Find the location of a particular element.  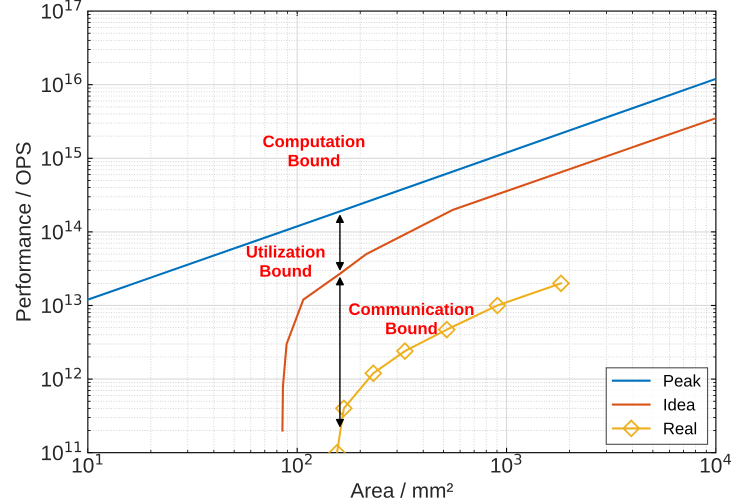

y-tick-label: 10$^{13}$ is located at coordinates (62, 304).